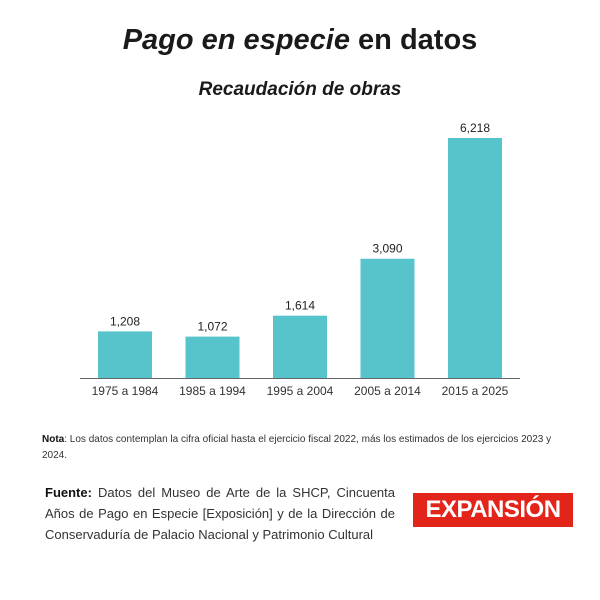 The image size is (600, 600). What do you see at coordinates (68, 492) in the screenshot?
I see `source-label: Fuente:` at bounding box center [68, 492].